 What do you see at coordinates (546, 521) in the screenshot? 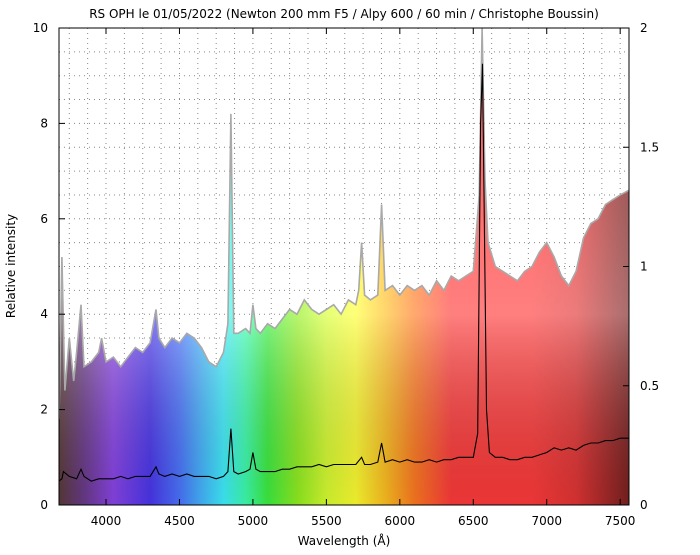
I see `x-tick-label: 7000` at bounding box center [546, 521].